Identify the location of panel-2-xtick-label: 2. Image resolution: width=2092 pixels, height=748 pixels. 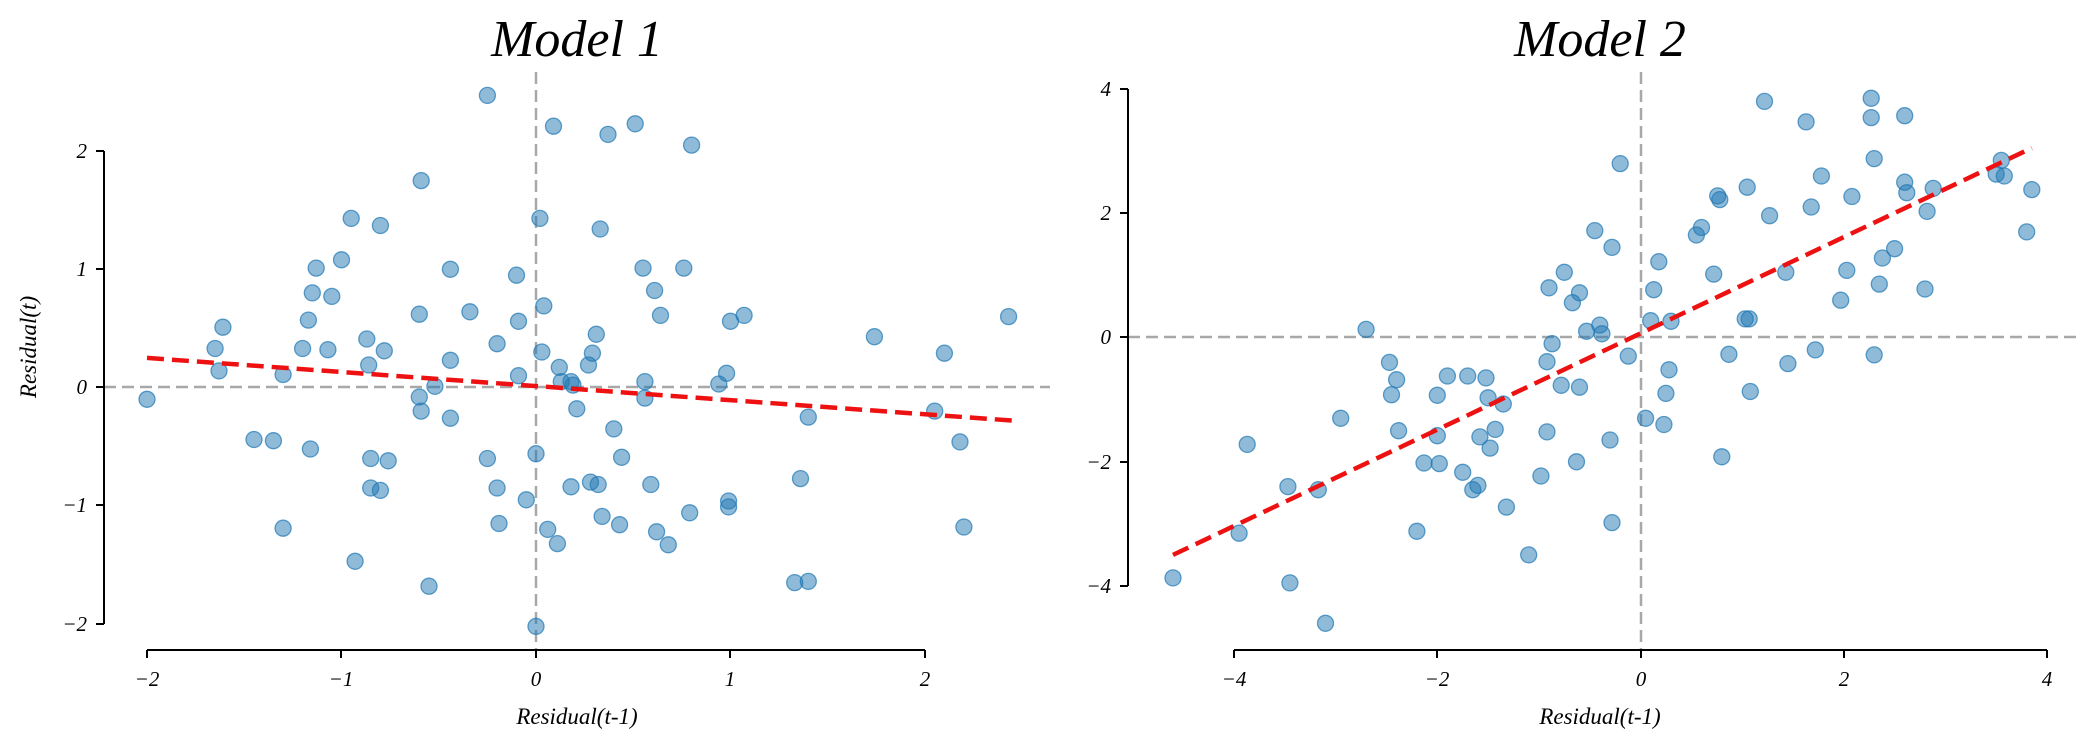
(1844, 679).